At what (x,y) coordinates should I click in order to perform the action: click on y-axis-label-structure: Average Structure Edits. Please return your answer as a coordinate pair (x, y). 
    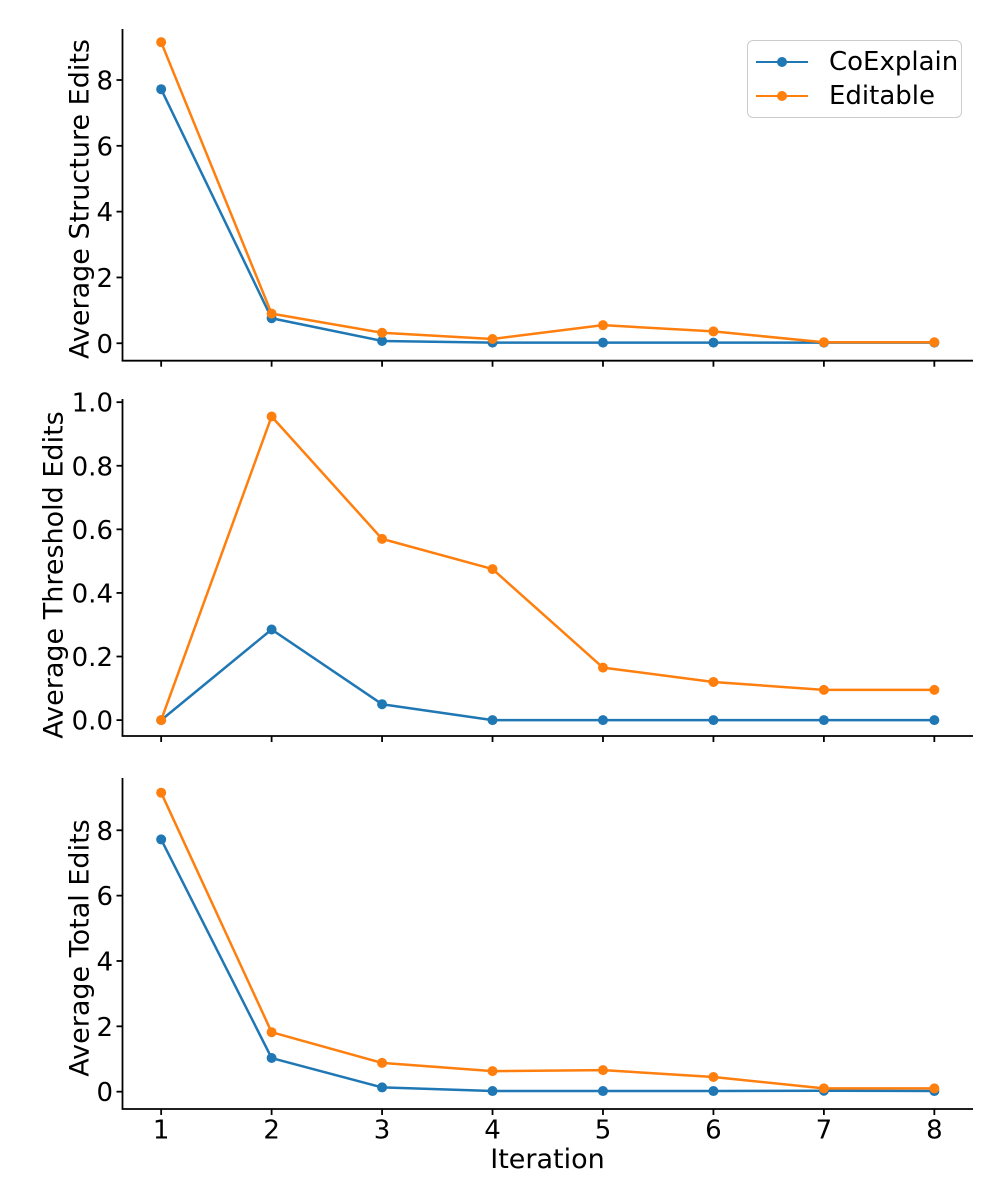
    Looking at the image, I should click on (80, 199).